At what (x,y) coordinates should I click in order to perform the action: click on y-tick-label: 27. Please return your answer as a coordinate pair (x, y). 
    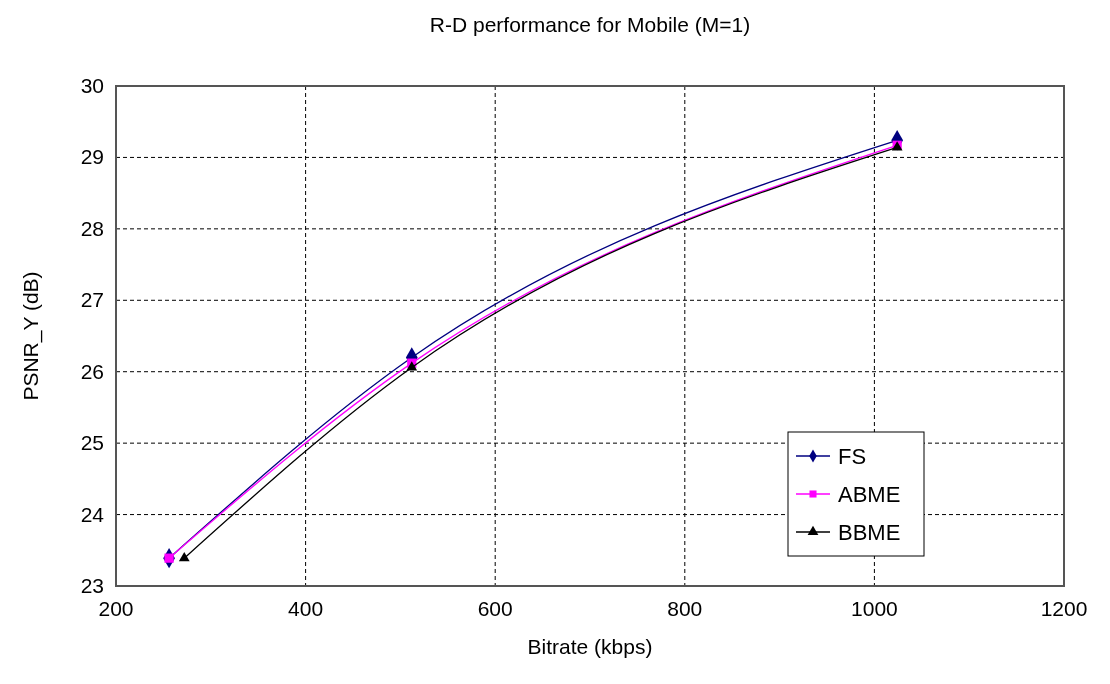
    Looking at the image, I should click on (92, 300).